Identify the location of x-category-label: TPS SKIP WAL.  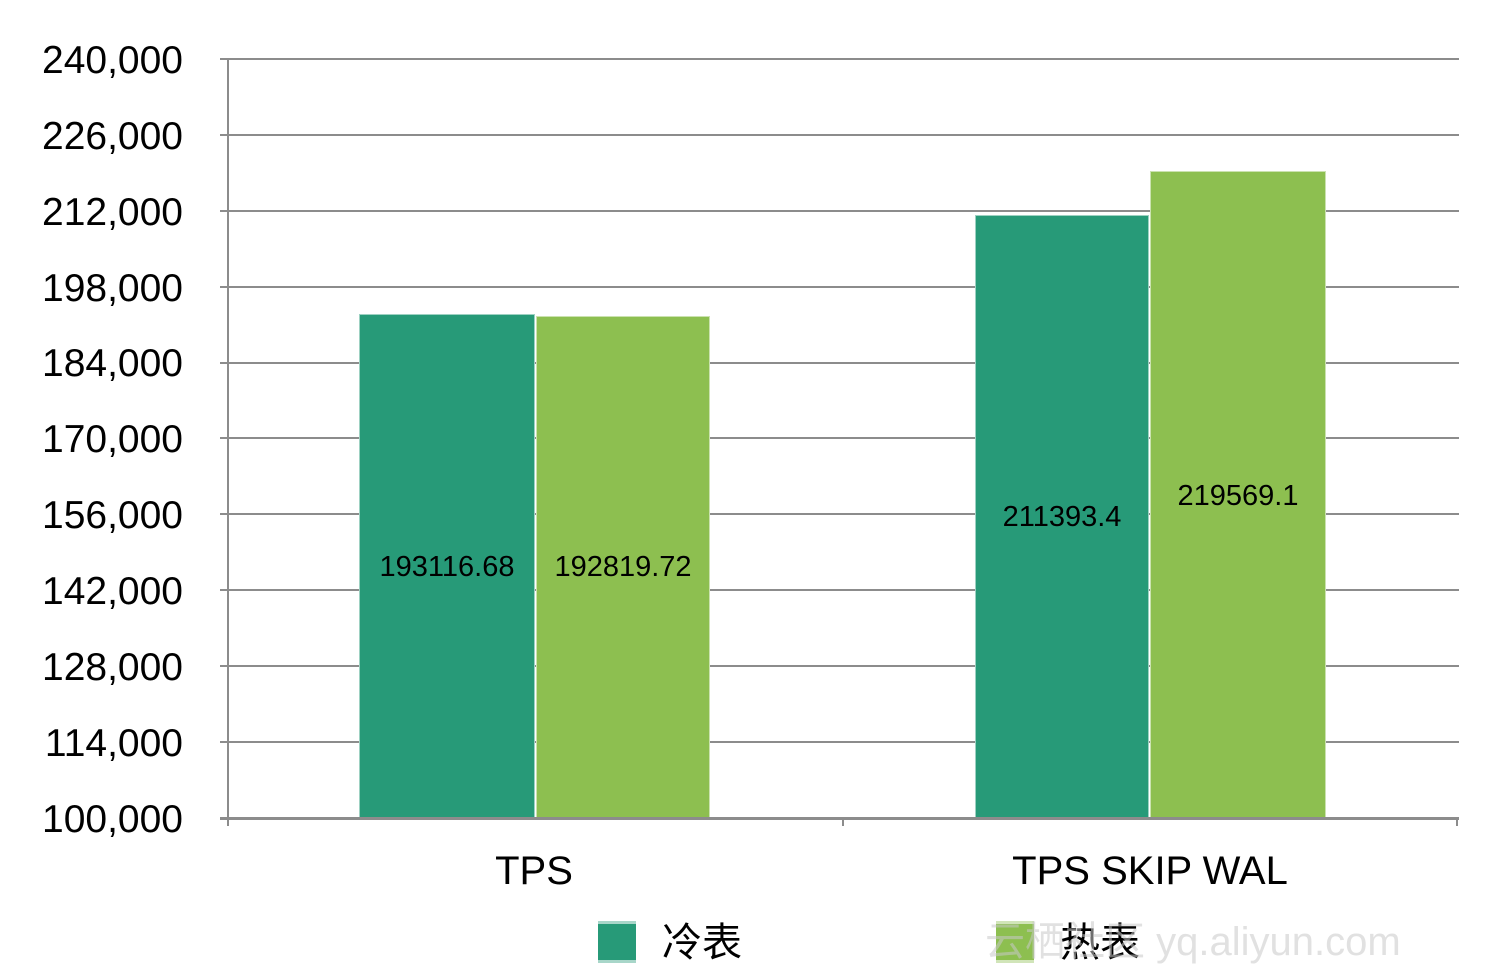
(1150, 871).